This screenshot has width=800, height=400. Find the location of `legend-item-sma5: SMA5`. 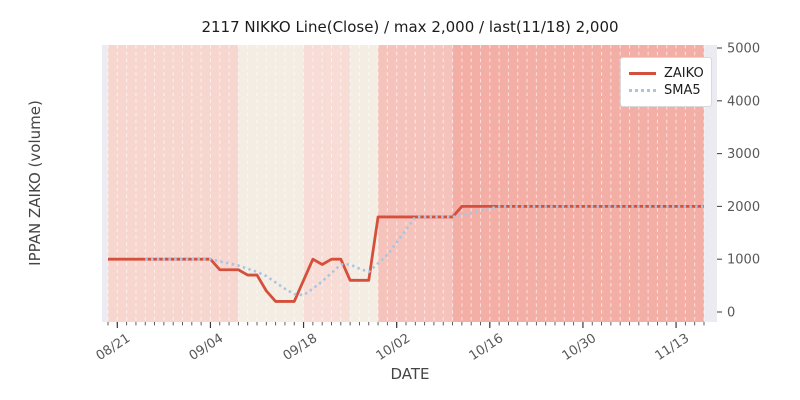

legend-item-sma5: SMA5 is located at coordinates (670, 90).